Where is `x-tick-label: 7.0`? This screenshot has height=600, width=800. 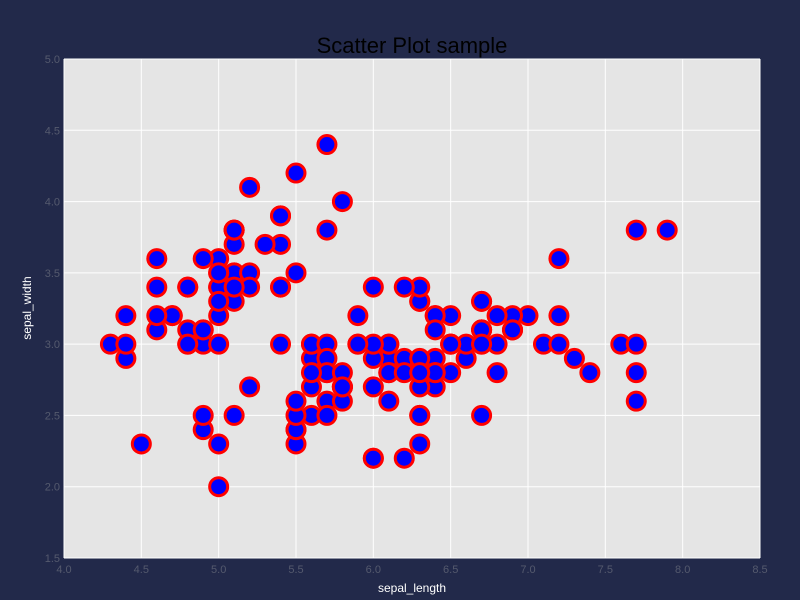 x-tick-label: 7.0 is located at coordinates (527, 570).